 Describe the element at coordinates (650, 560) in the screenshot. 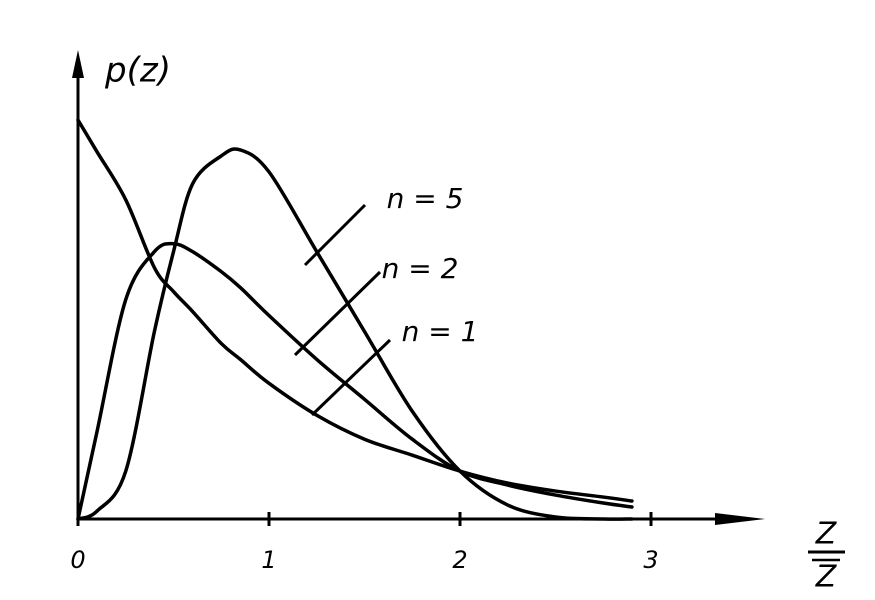

I see `x-tick-label: 3` at that location.